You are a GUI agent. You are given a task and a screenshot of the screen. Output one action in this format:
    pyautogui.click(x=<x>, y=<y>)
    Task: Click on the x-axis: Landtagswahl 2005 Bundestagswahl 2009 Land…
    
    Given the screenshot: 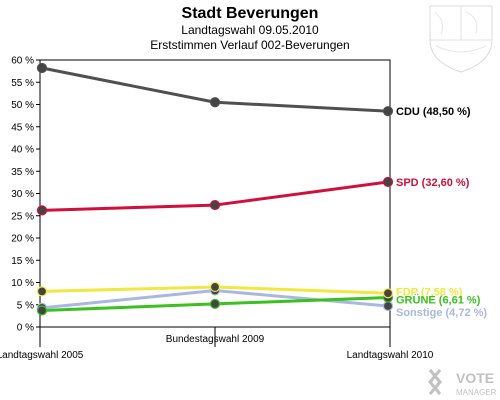 What is the action you would take?
    pyautogui.click(x=217, y=344)
    